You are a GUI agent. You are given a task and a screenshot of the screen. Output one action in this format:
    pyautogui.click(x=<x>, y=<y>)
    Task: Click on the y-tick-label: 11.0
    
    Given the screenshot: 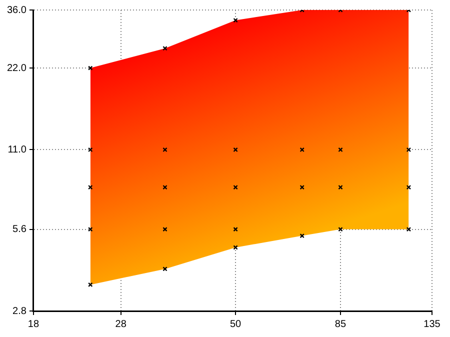 What is the action you would take?
    pyautogui.click(x=17, y=150)
    